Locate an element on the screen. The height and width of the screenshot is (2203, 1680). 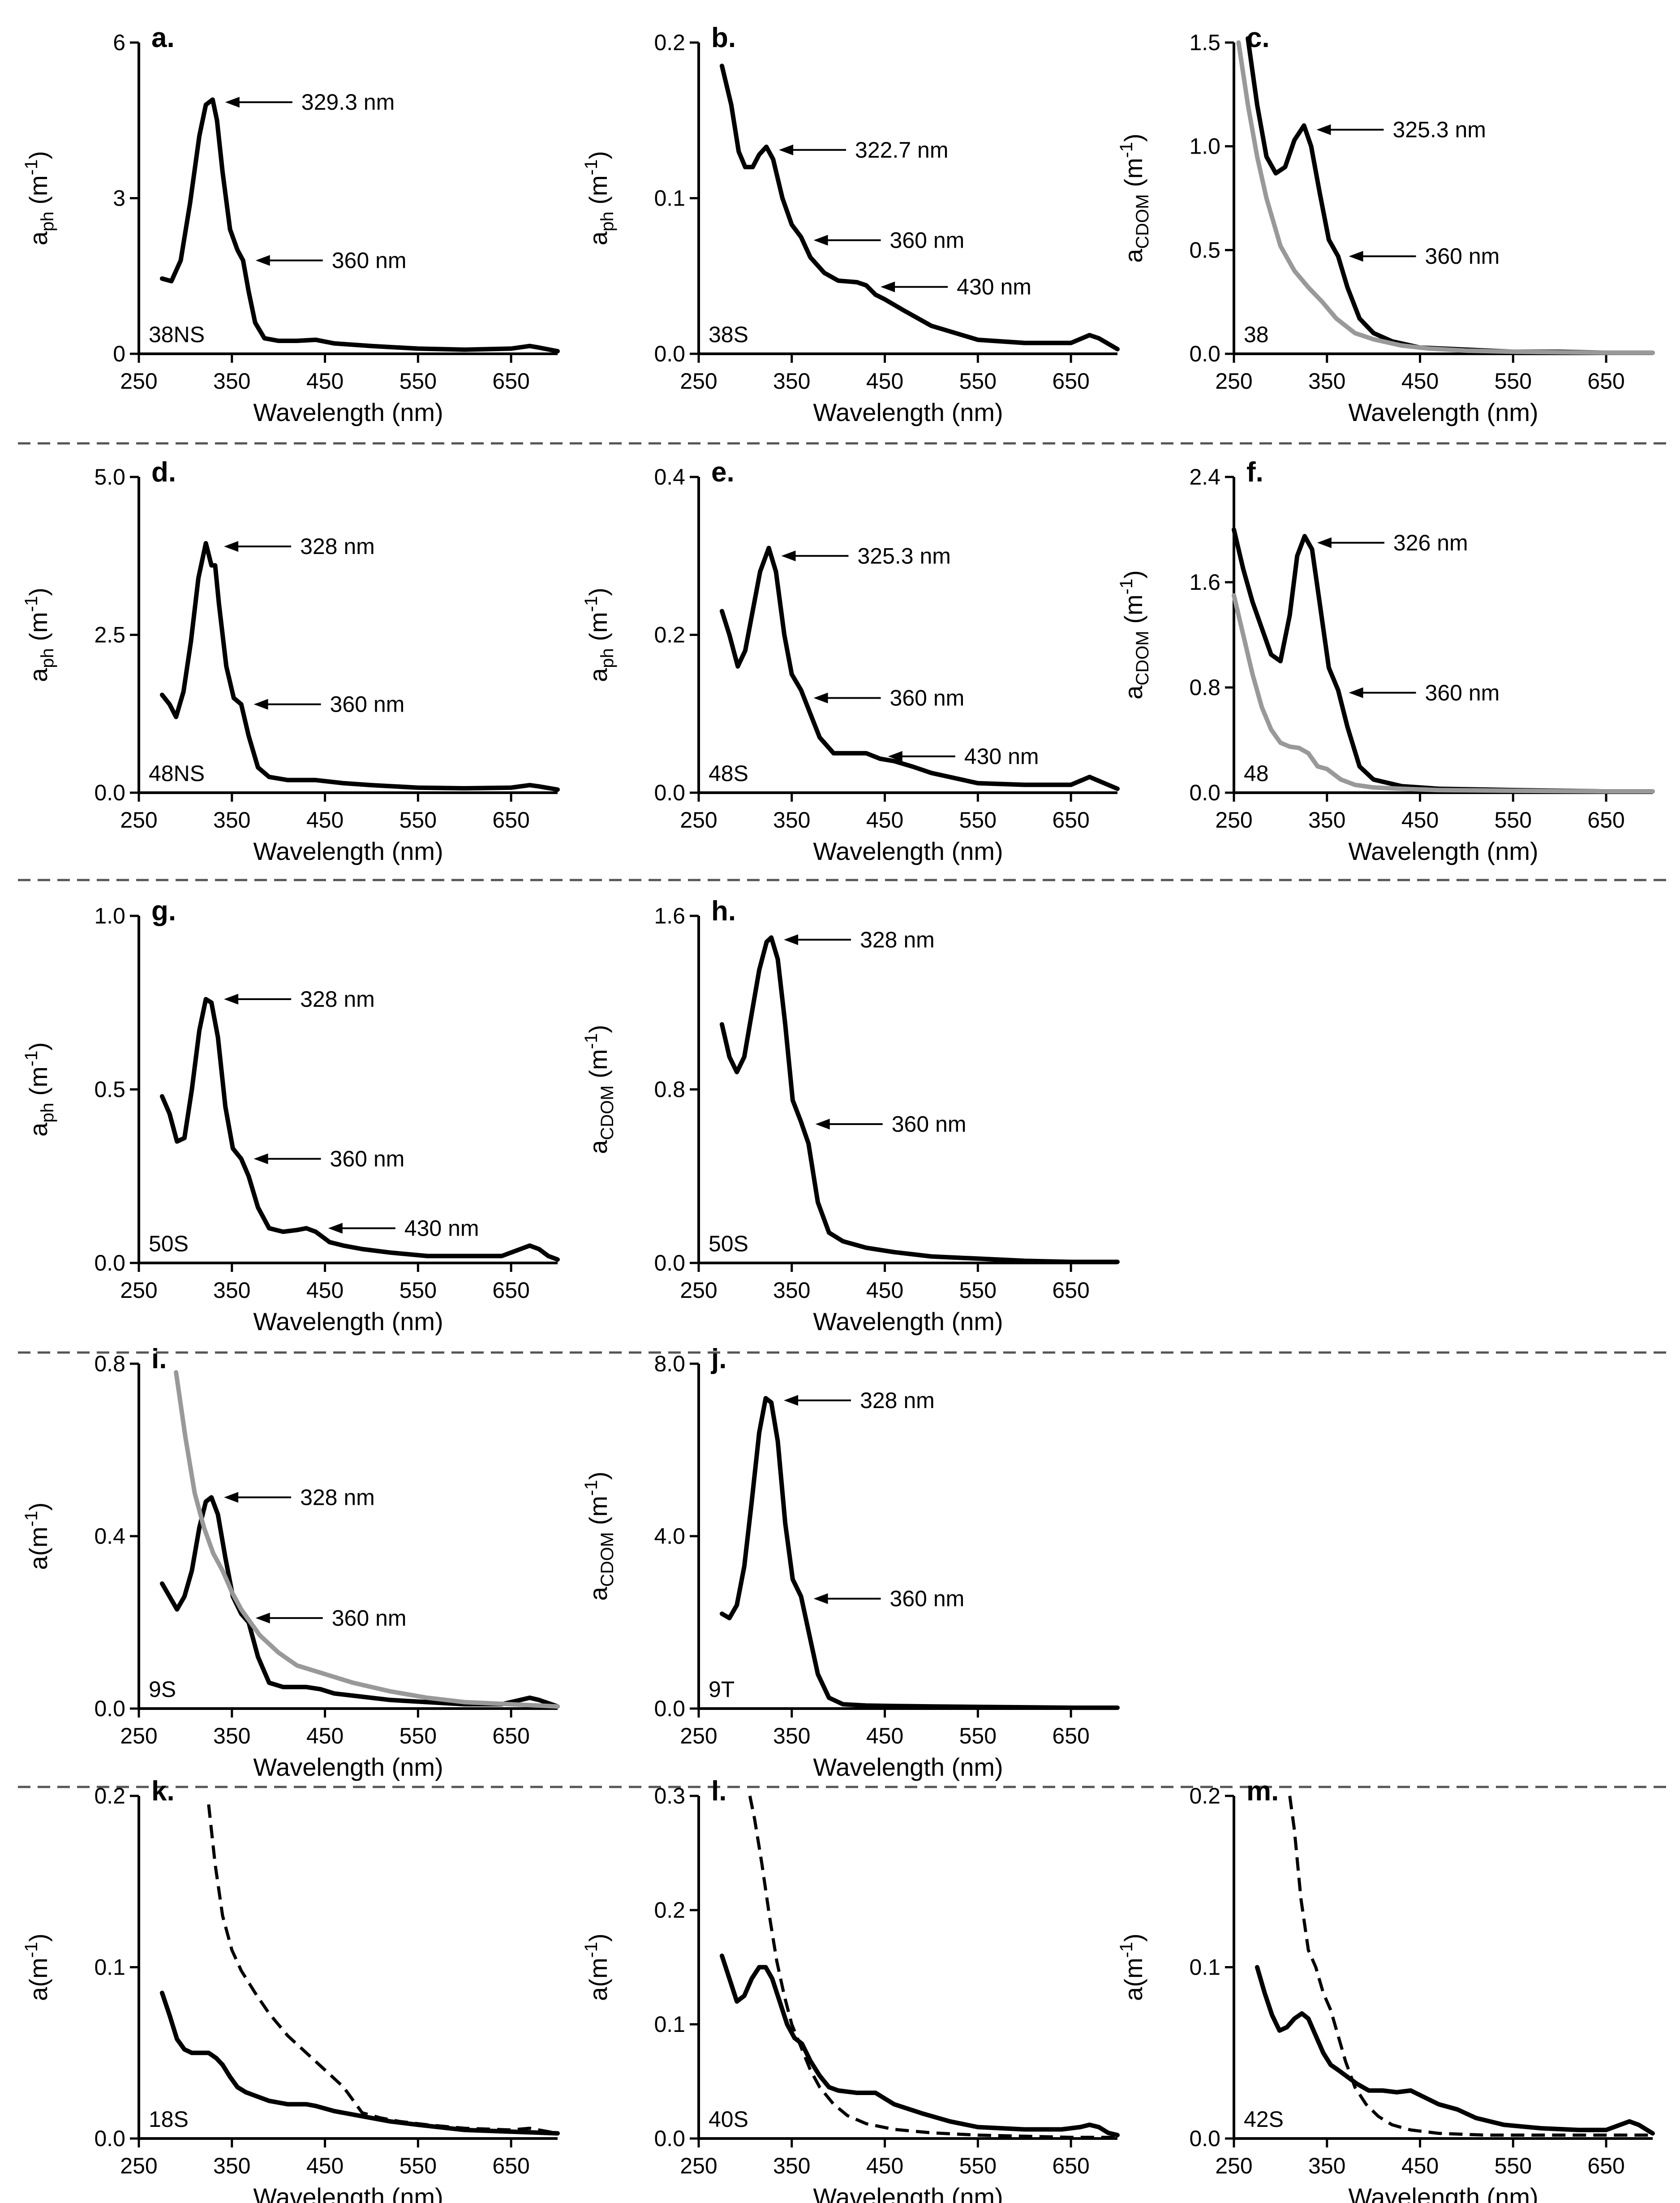
panel-letter: a. is located at coordinates (163, 37).